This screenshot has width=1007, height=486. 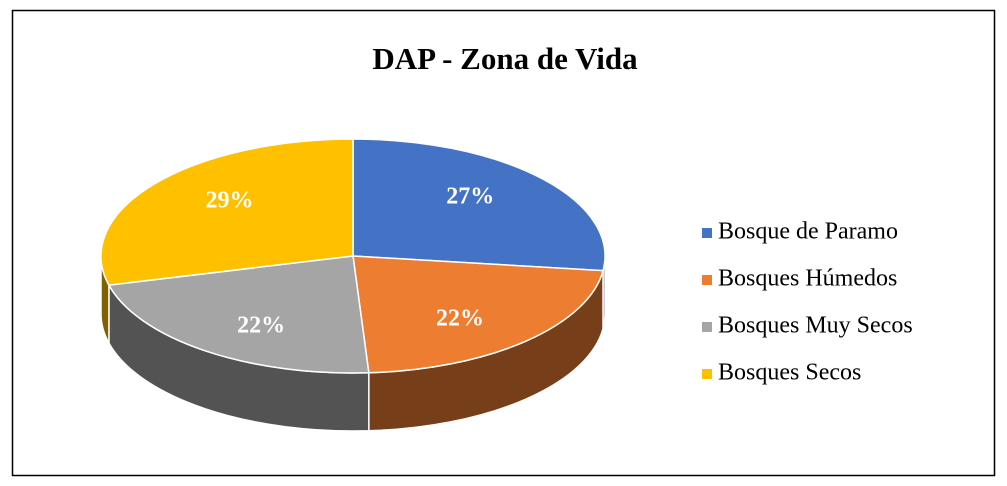 I want to click on legend-label: Bosques Húmedos, so click(x=807, y=279).